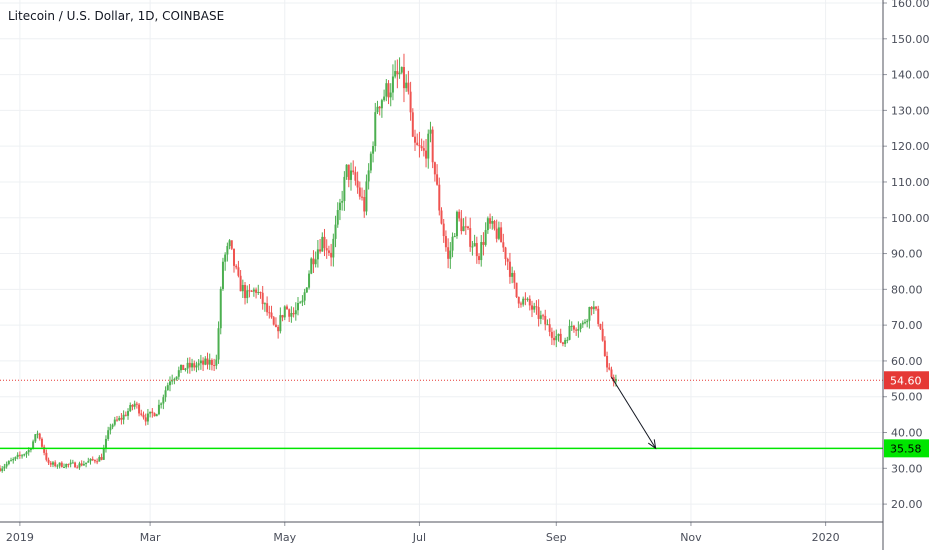 This screenshot has height=550, width=932. Describe the element at coordinates (910, 182) in the screenshot. I see `y-tick-label: 110.00` at that location.